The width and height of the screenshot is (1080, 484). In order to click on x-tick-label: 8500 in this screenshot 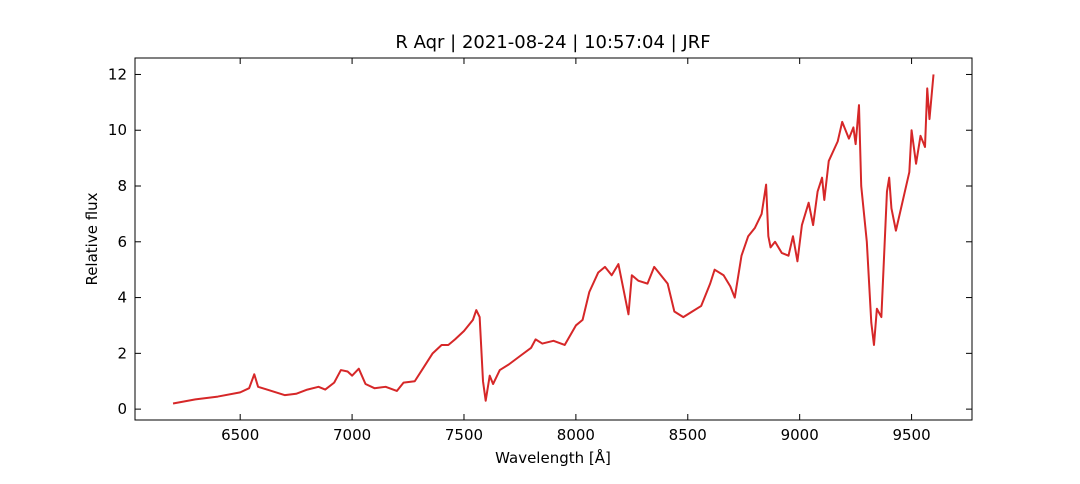, I will do `click(688, 435)`.